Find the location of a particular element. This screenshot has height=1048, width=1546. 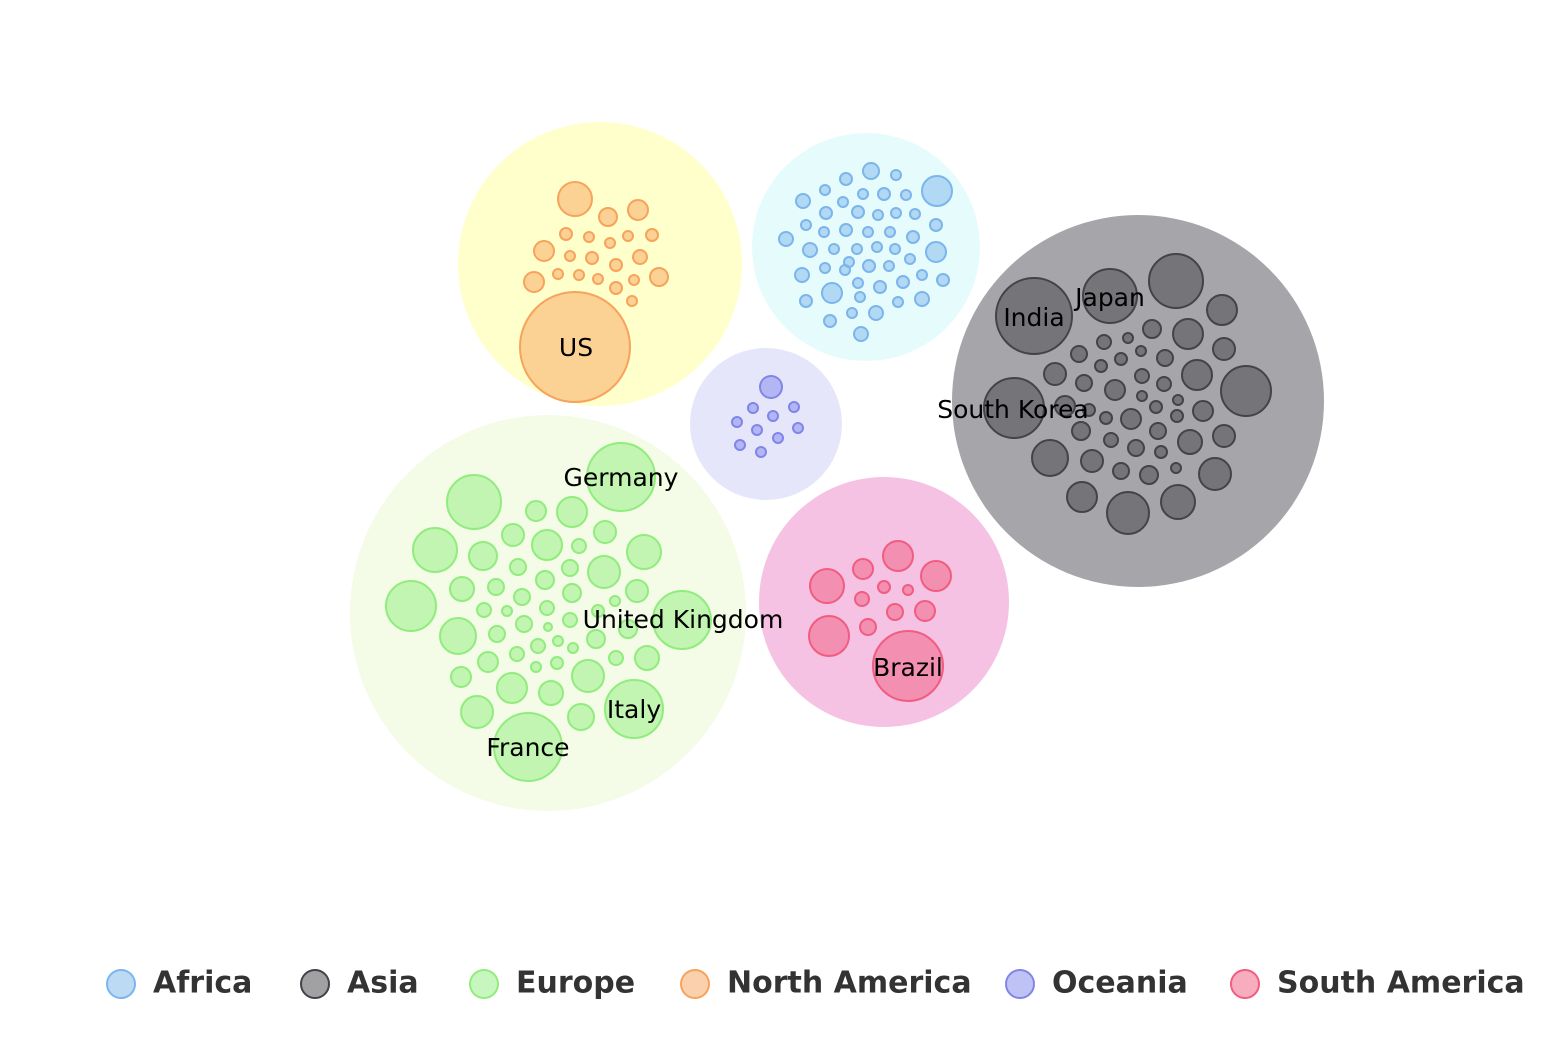

legend-item-europe: Europe is located at coordinates (552, 983).